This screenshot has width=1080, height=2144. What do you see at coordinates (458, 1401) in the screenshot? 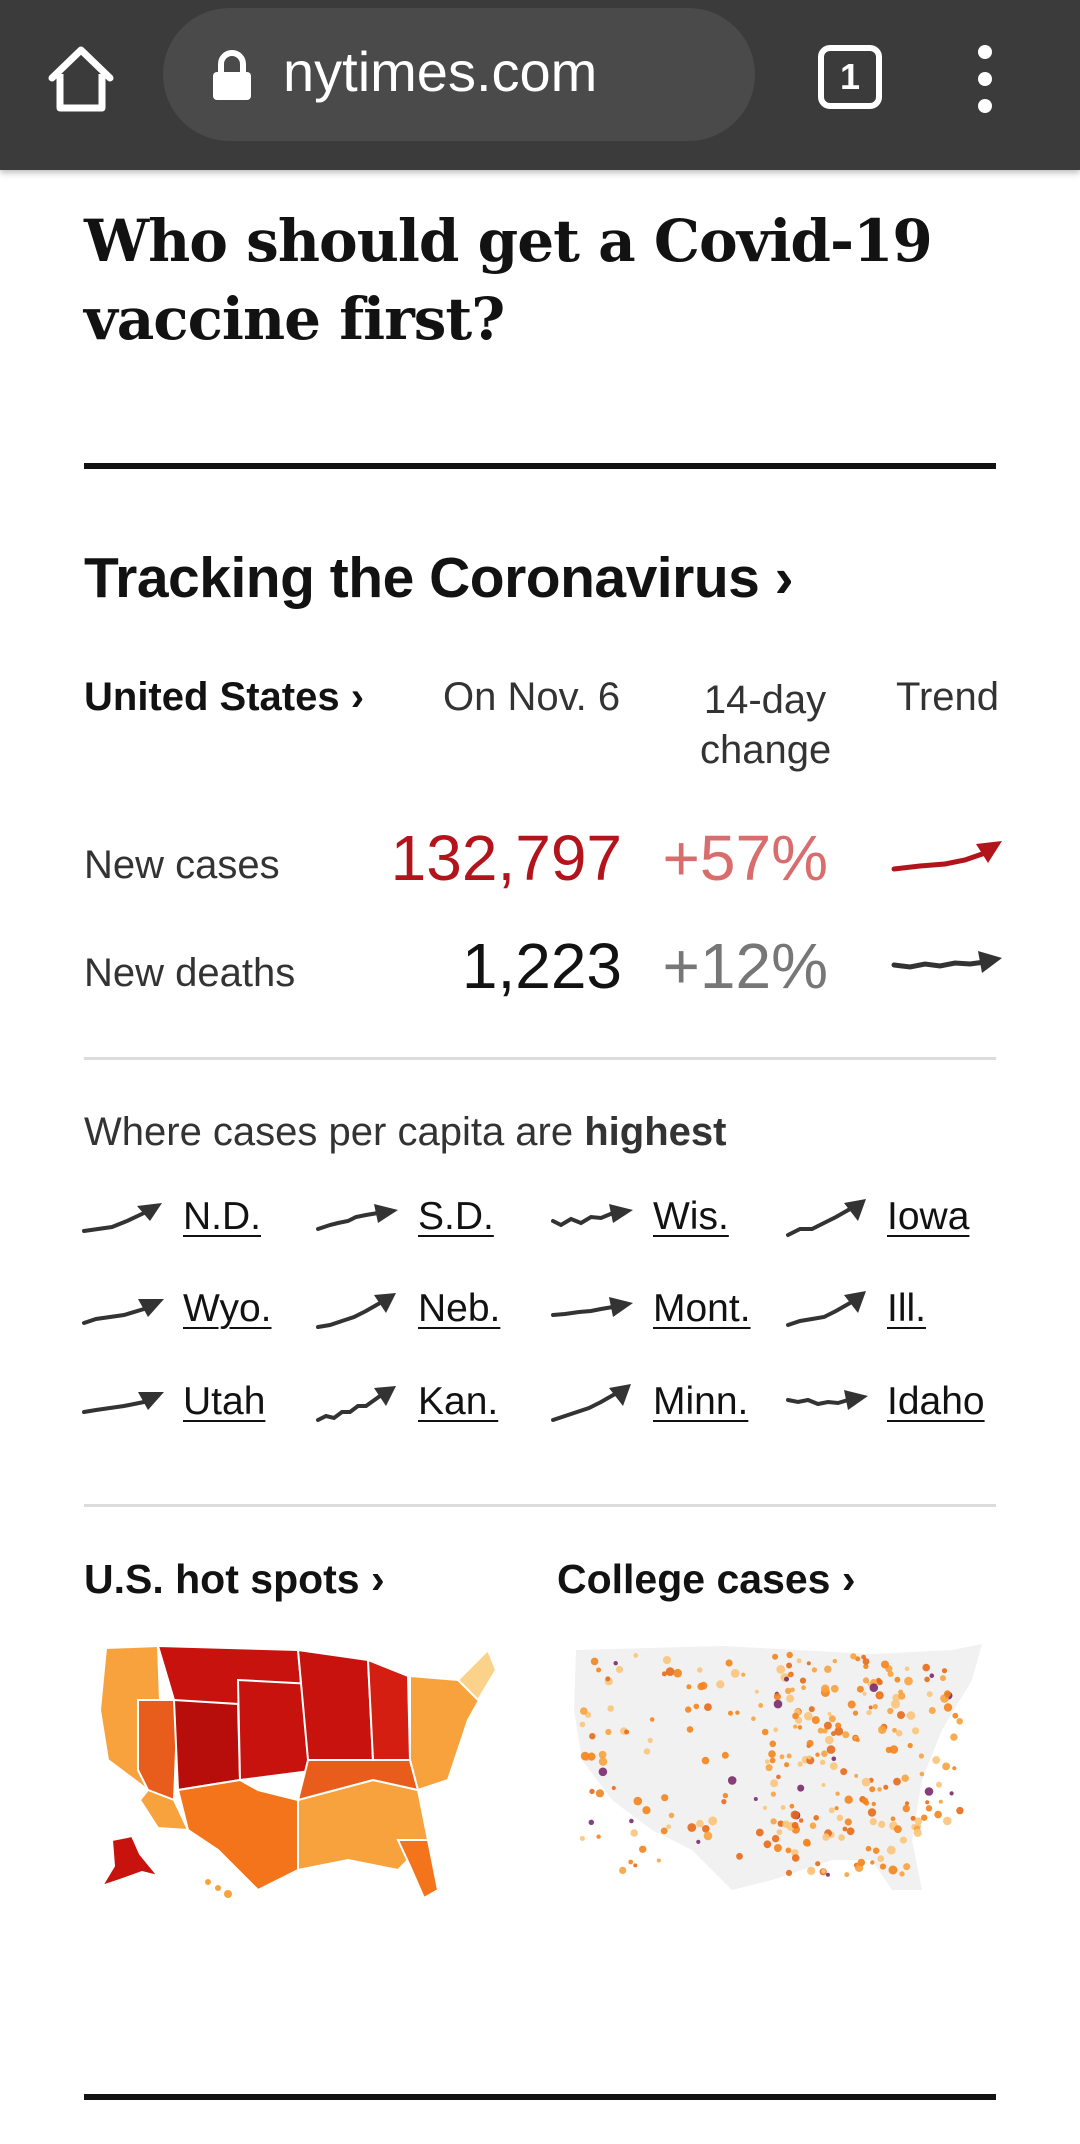
I see `state-link-kan: Kan.` at bounding box center [458, 1401].